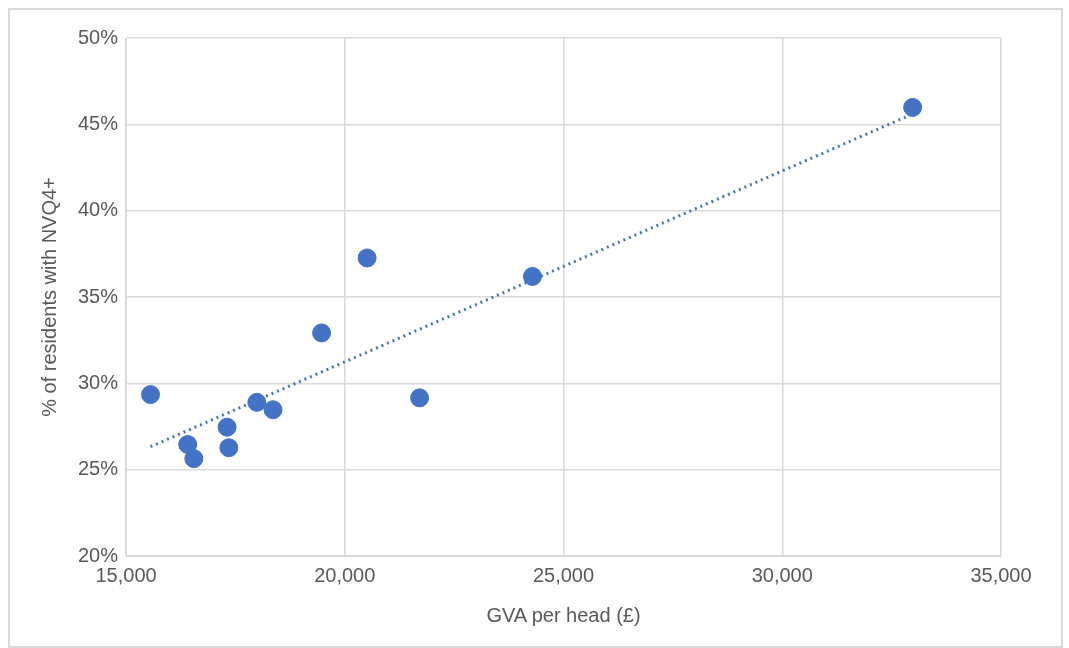  What do you see at coordinates (563, 574) in the screenshot?
I see `x-tick-label: 25,000` at bounding box center [563, 574].